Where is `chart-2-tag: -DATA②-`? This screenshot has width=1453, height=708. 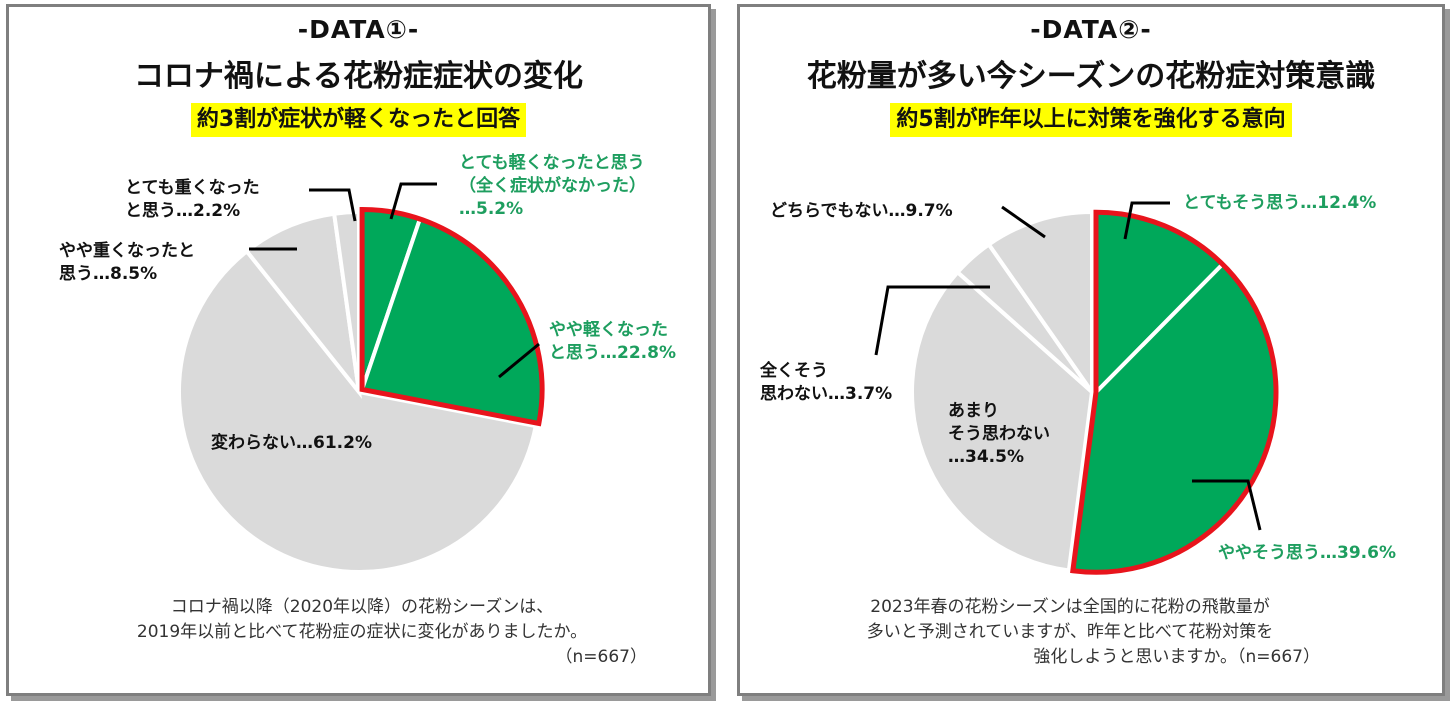 chart-2-tag: -DATA②- is located at coordinates (1091, 29).